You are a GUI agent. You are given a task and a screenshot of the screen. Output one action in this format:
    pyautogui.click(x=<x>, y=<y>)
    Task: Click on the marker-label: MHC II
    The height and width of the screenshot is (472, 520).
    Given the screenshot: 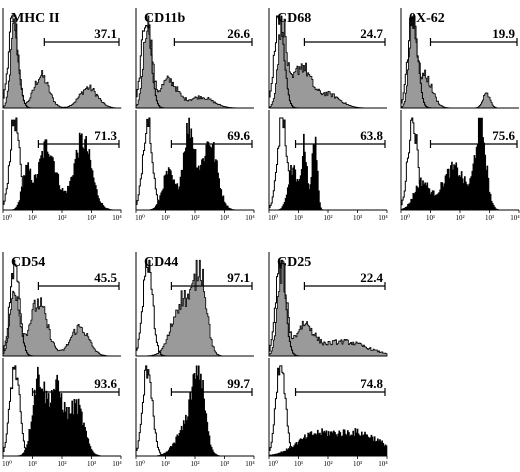 What is the action you would take?
    pyautogui.click(x=35, y=18)
    